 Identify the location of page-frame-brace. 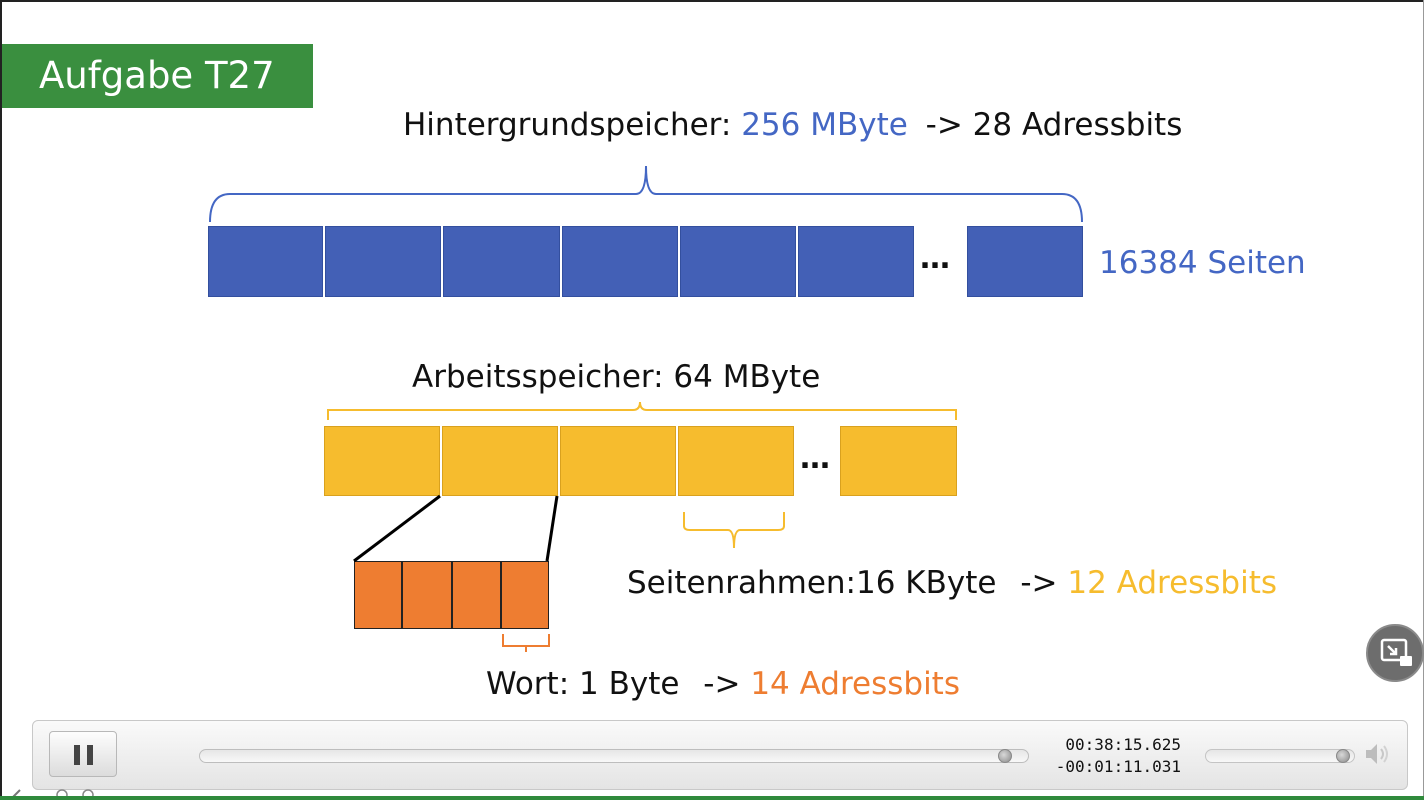
(734, 530).